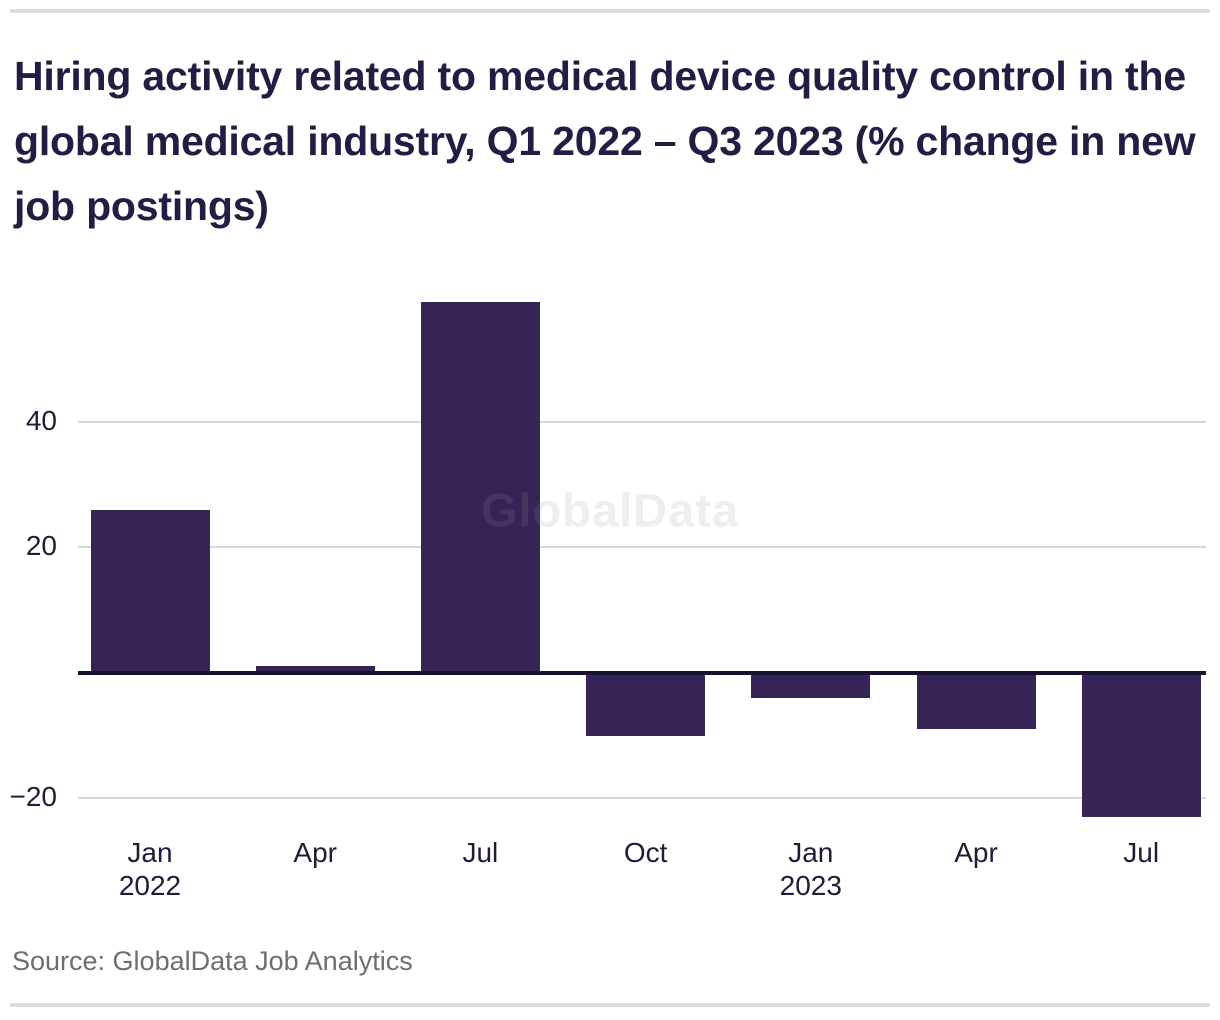 This screenshot has width=1220, height=1020. Describe the element at coordinates (646, 704) in the screenshot. I see `bar-oct-2022` at that location.